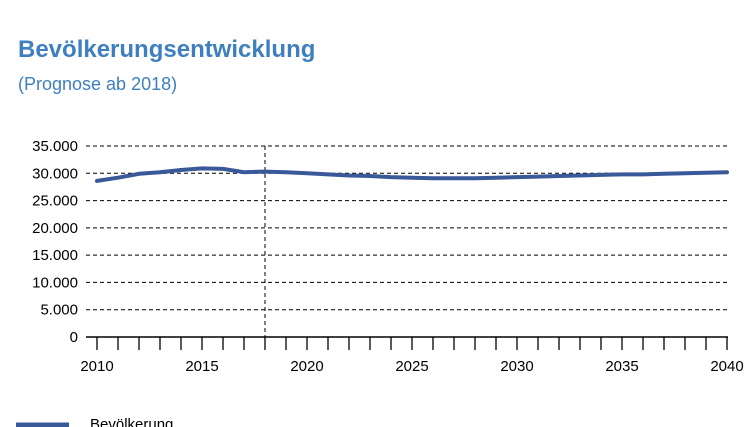 The image size is (756, 427). I want to click on legend-label: Bevölkerung, so click(131, 421).